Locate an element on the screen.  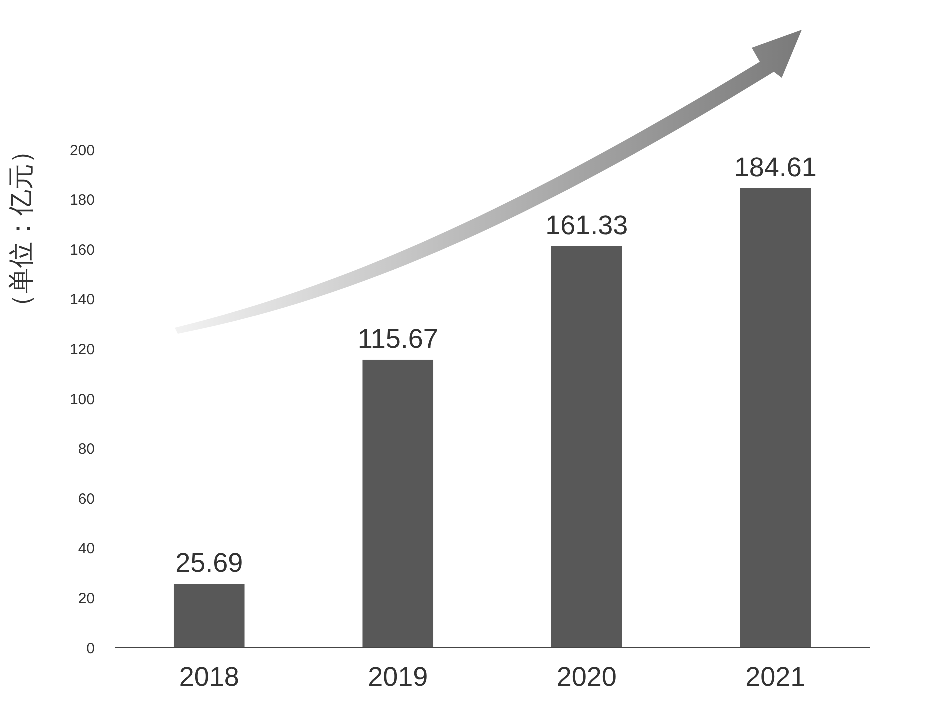
y-tick-label: 80 is located at coordinates (86, 449).